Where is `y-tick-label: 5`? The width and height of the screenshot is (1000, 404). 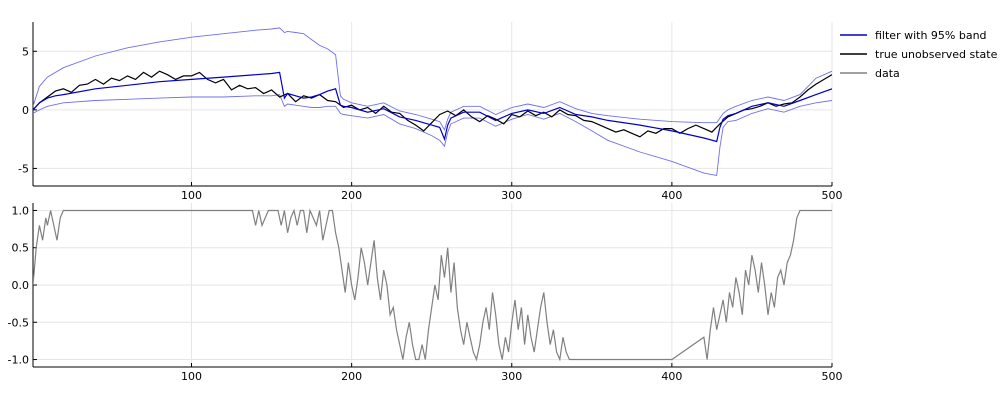
y-tick-label: 5 is located at coordinates (25, 51).